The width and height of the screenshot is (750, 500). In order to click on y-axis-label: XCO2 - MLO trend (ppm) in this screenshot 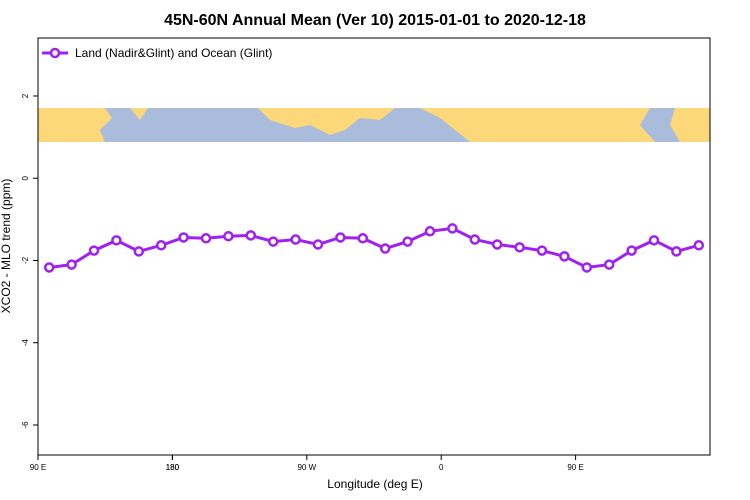, I will do `click(6, 246)`.